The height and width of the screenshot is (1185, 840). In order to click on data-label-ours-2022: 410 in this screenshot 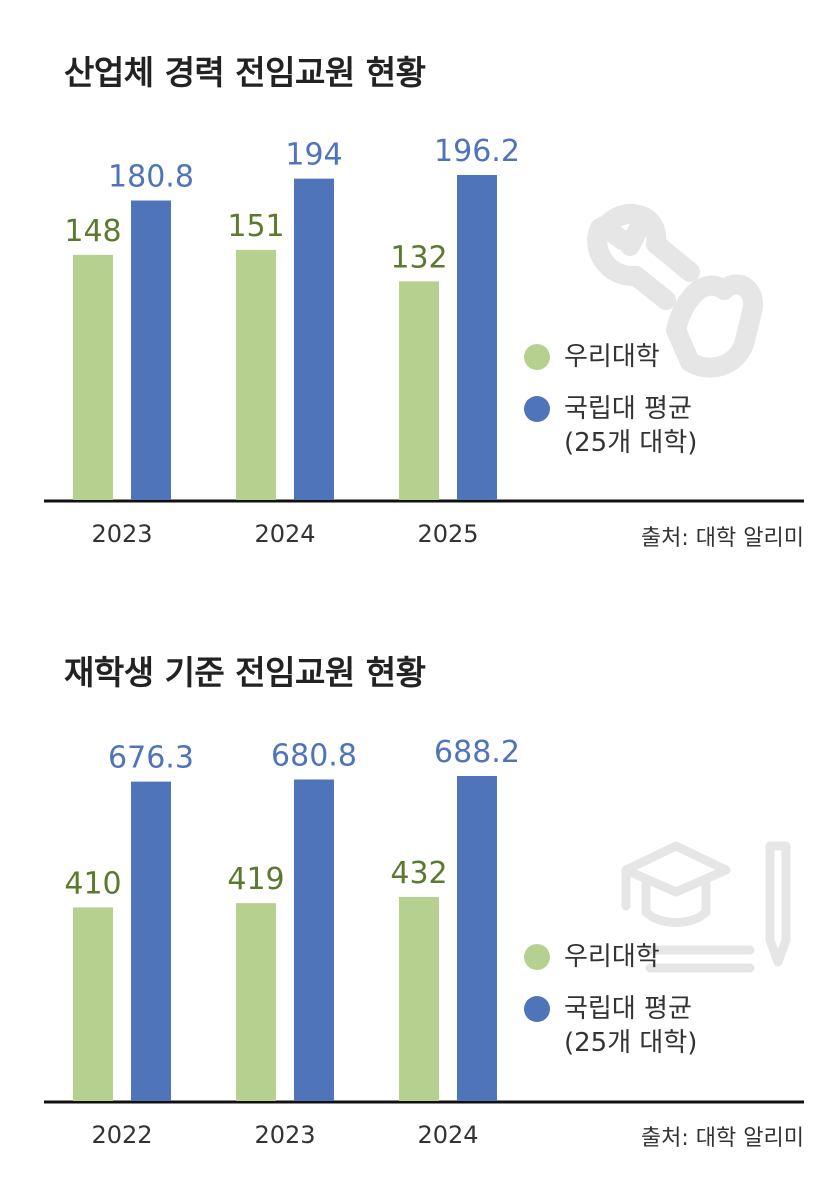, I will do `click(92, 883)`.